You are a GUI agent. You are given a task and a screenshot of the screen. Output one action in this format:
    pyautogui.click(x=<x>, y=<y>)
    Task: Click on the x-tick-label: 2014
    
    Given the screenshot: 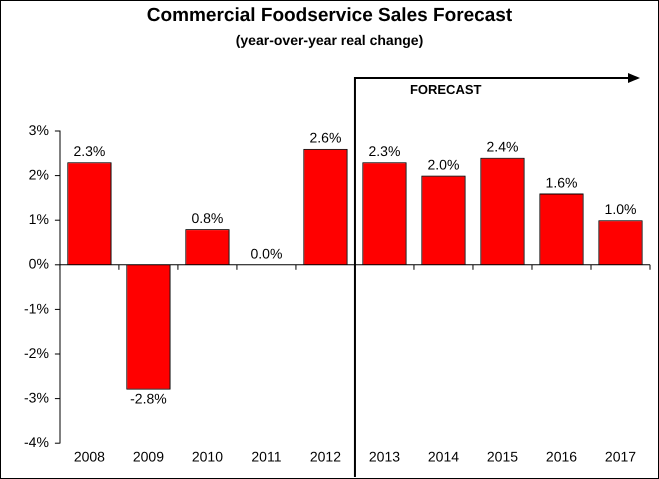 What is the action you would take?
    pyautogui.click(x=444, y=456)
    